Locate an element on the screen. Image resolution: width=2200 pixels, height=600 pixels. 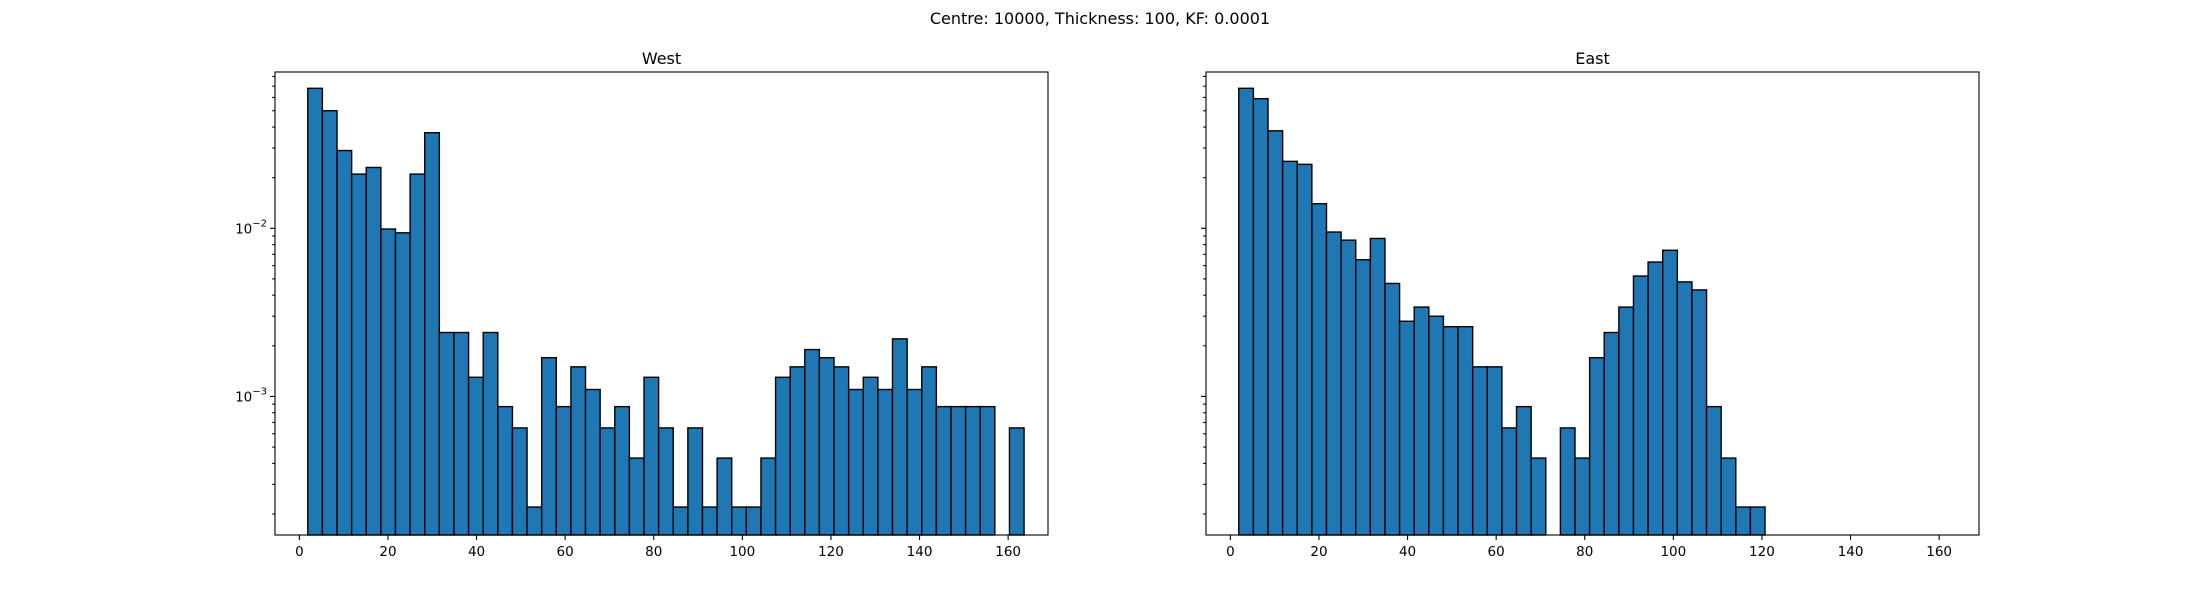
y-tick-exponent: −2 is located at coordinates (259, 223).